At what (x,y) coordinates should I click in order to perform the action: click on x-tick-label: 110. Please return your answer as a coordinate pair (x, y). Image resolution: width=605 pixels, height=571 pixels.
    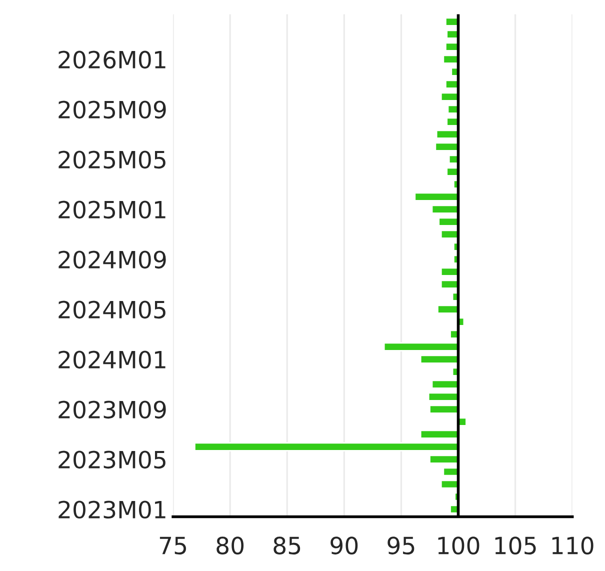
    Looking at the image, I should click on (573, 545).